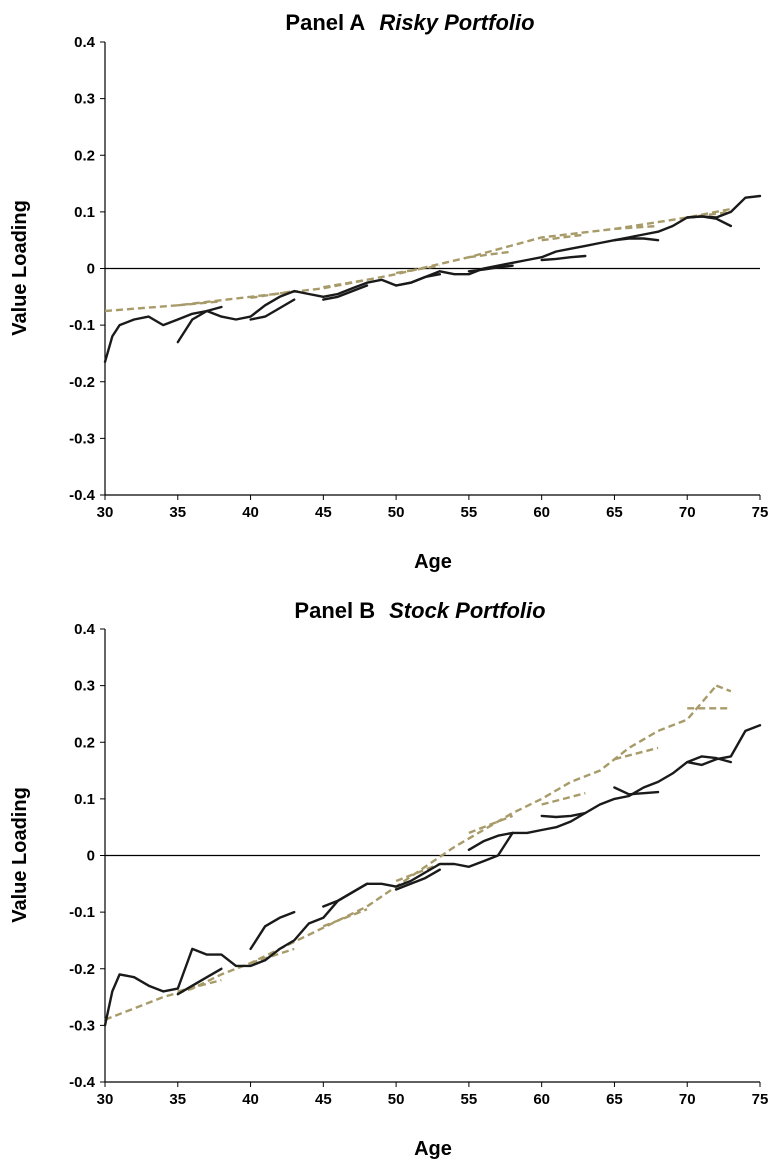  What do you see at coordinates (541, 512) in the screenshot?
I see `panel-a-x-tick-label: 60` at bounding box center [541, 512].